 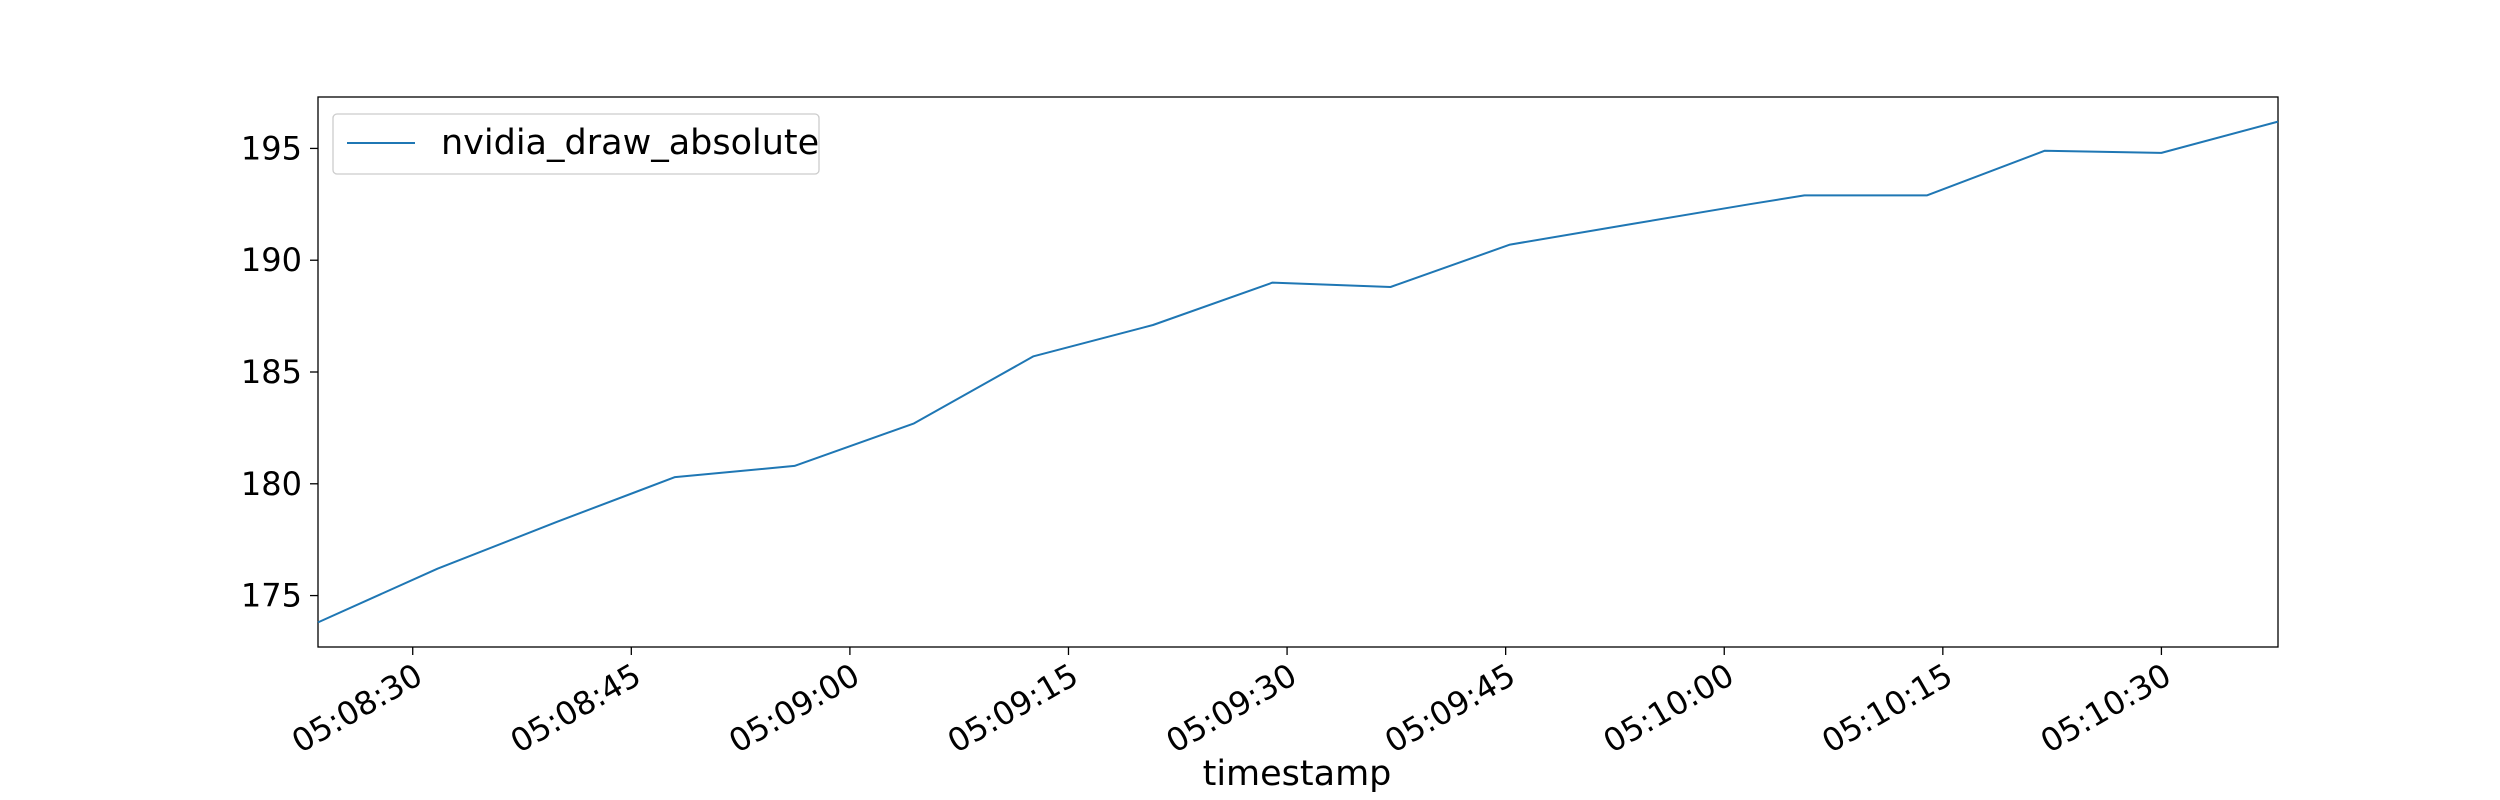 What do you see at coordinates (1449, 708) in the screenshot?
I see `x-tick-label-5: 05:09:45` at bounding box center [1449, 708].